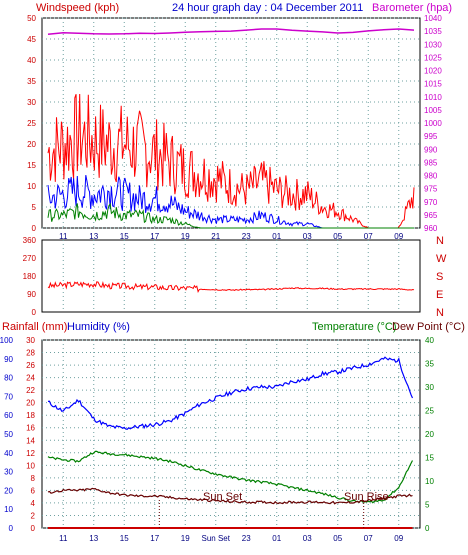 The image size is (468, 555). Describe the element at coordinates (433, 110) in the screenshot. I see `barometer-tick-label: 1005` at that location.